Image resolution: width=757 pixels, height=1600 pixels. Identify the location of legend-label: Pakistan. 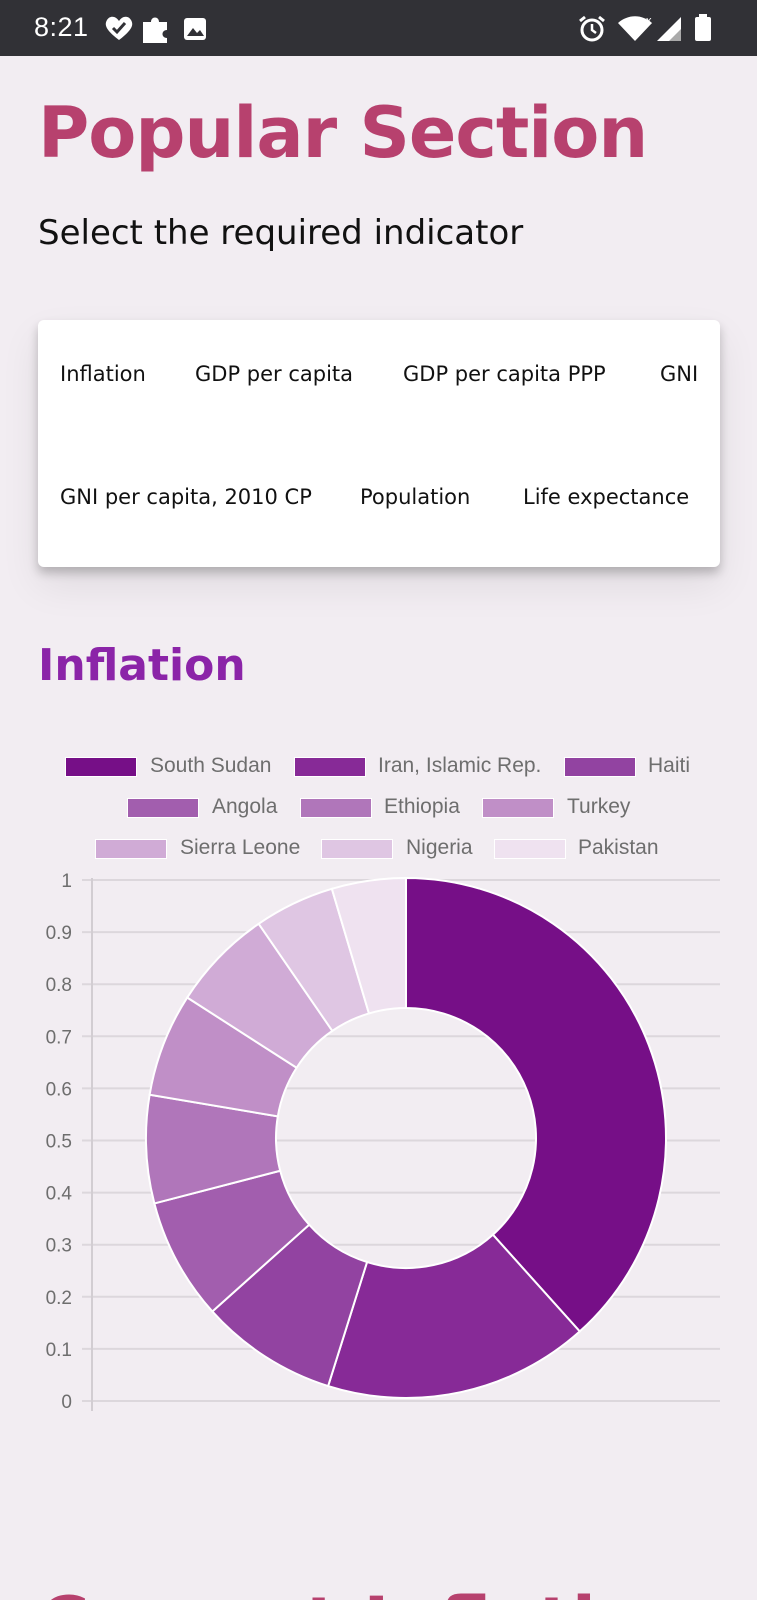
(618, 847).